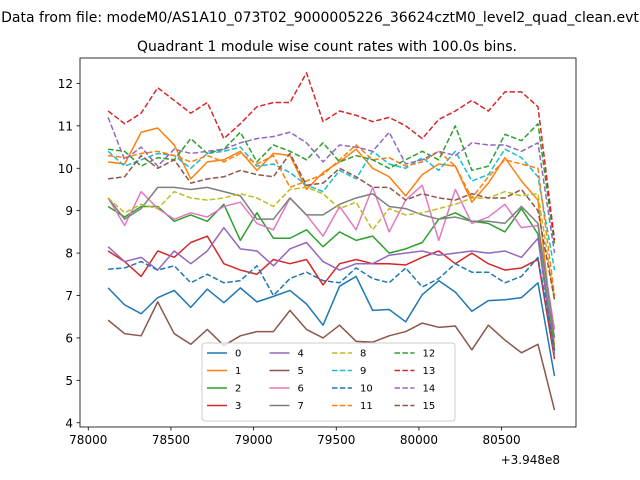  What do you see at coordinates (238, 389) in the screenshot?
I see `legend-label-2: 2` at bounding box center [238, 389].